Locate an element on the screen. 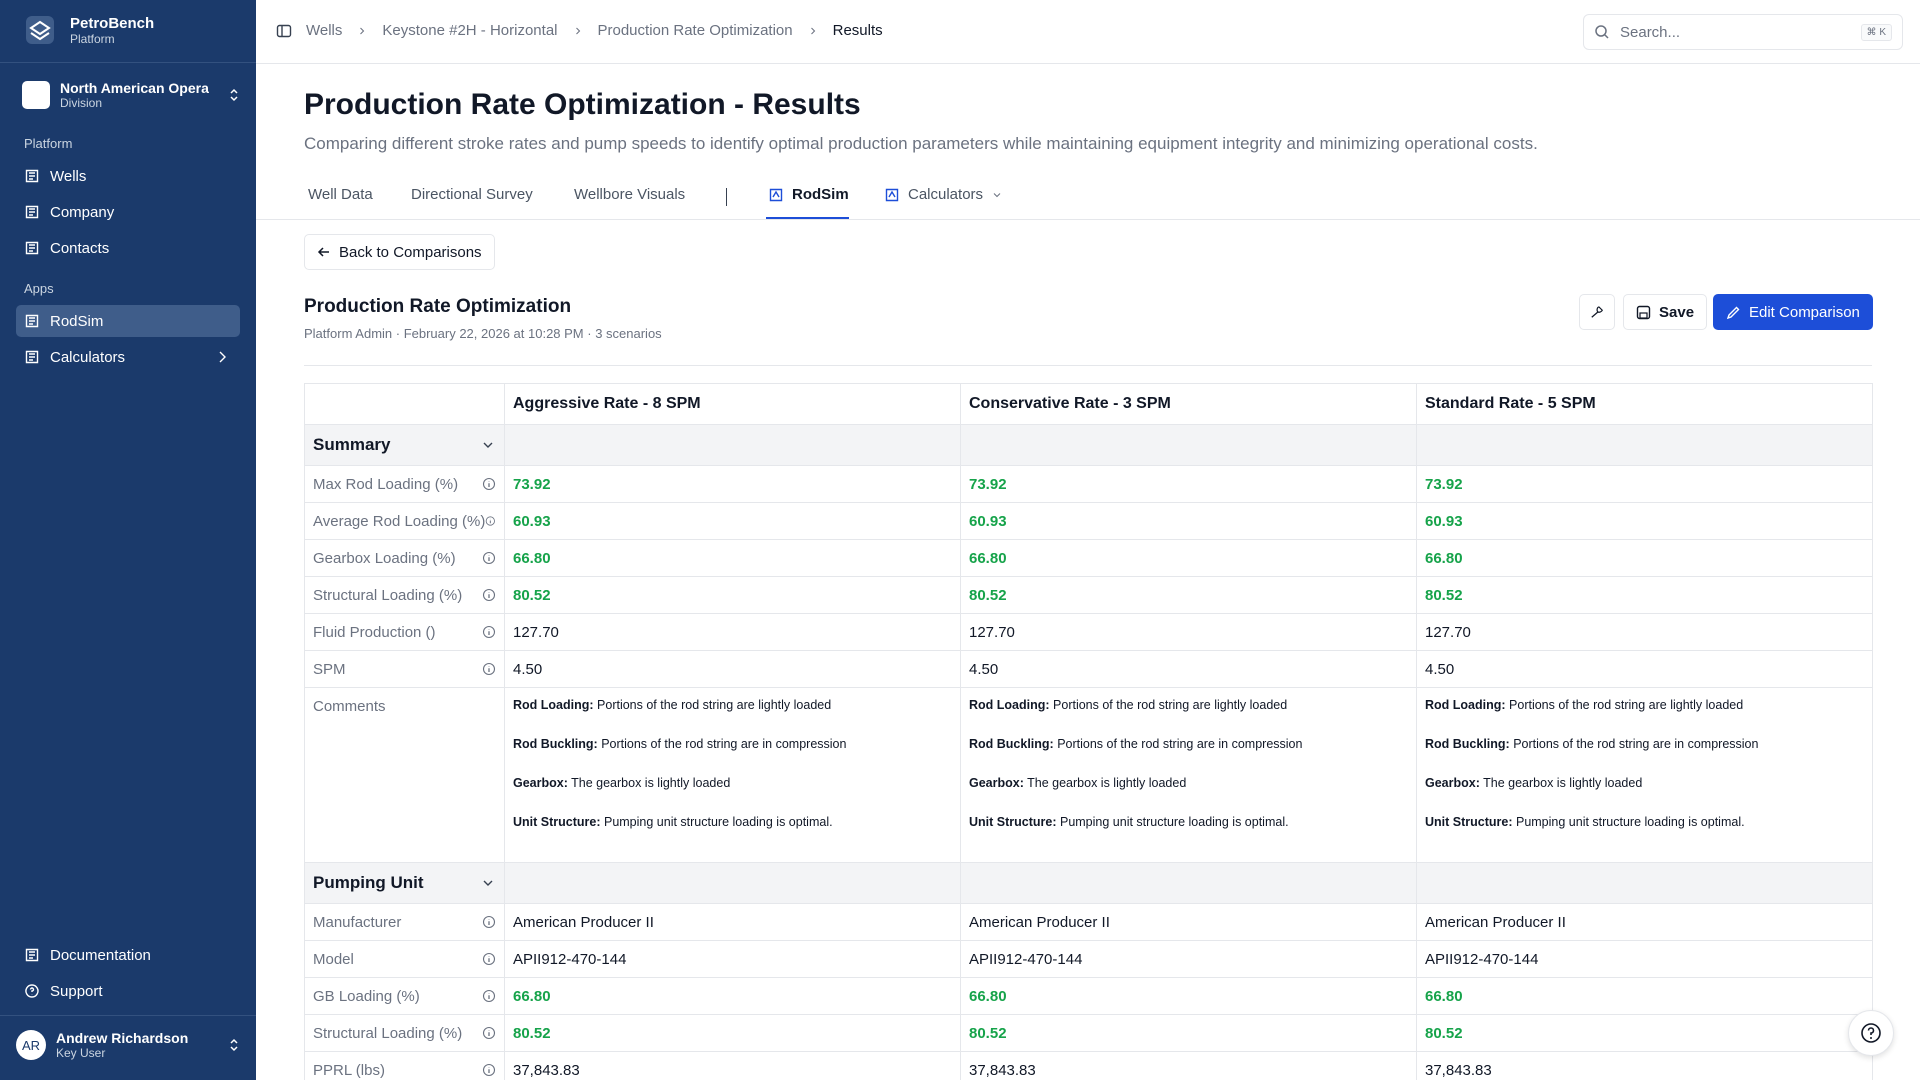 This screenshot has height=1080, width=1920. save-button: Save is located at coordinates (1665, 312).